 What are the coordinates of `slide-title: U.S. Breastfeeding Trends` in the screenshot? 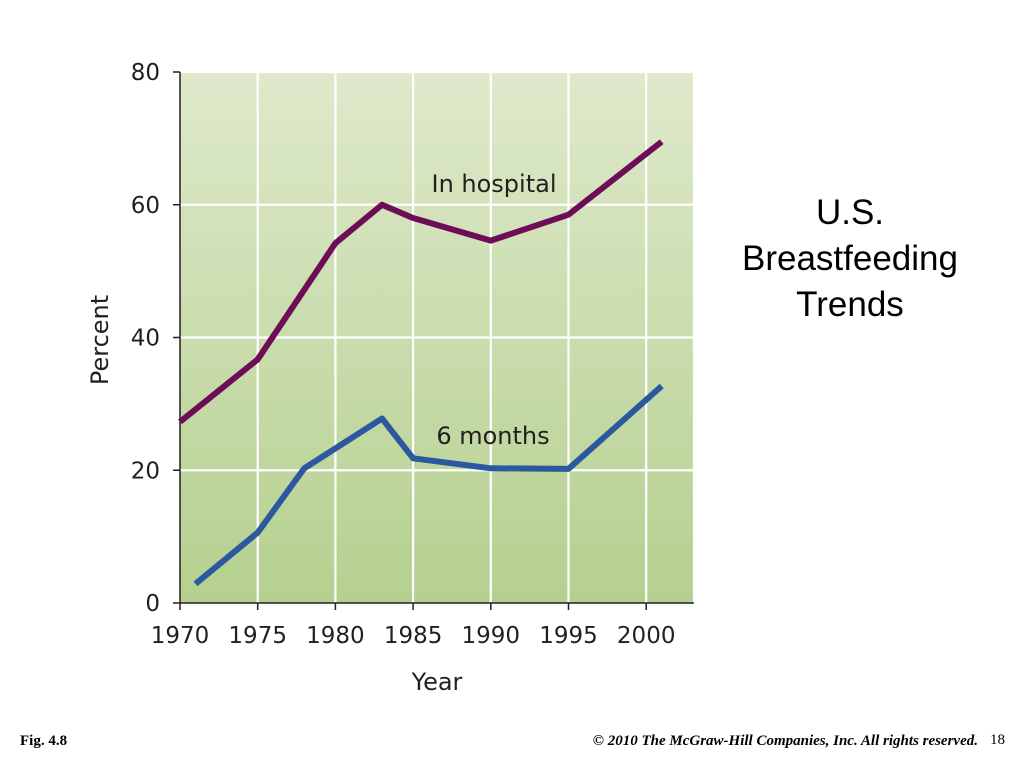 It's located at (850, 259).